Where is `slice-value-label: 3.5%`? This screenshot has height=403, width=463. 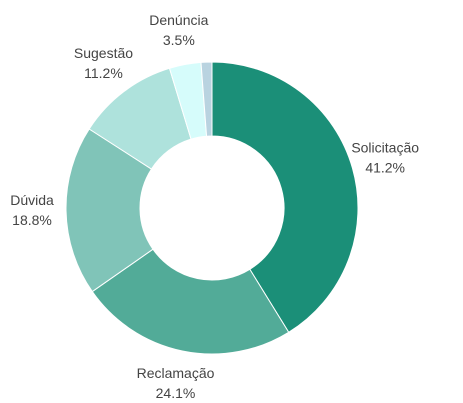 slice-value-label: 3.5% is located at coordinates (179, 40).